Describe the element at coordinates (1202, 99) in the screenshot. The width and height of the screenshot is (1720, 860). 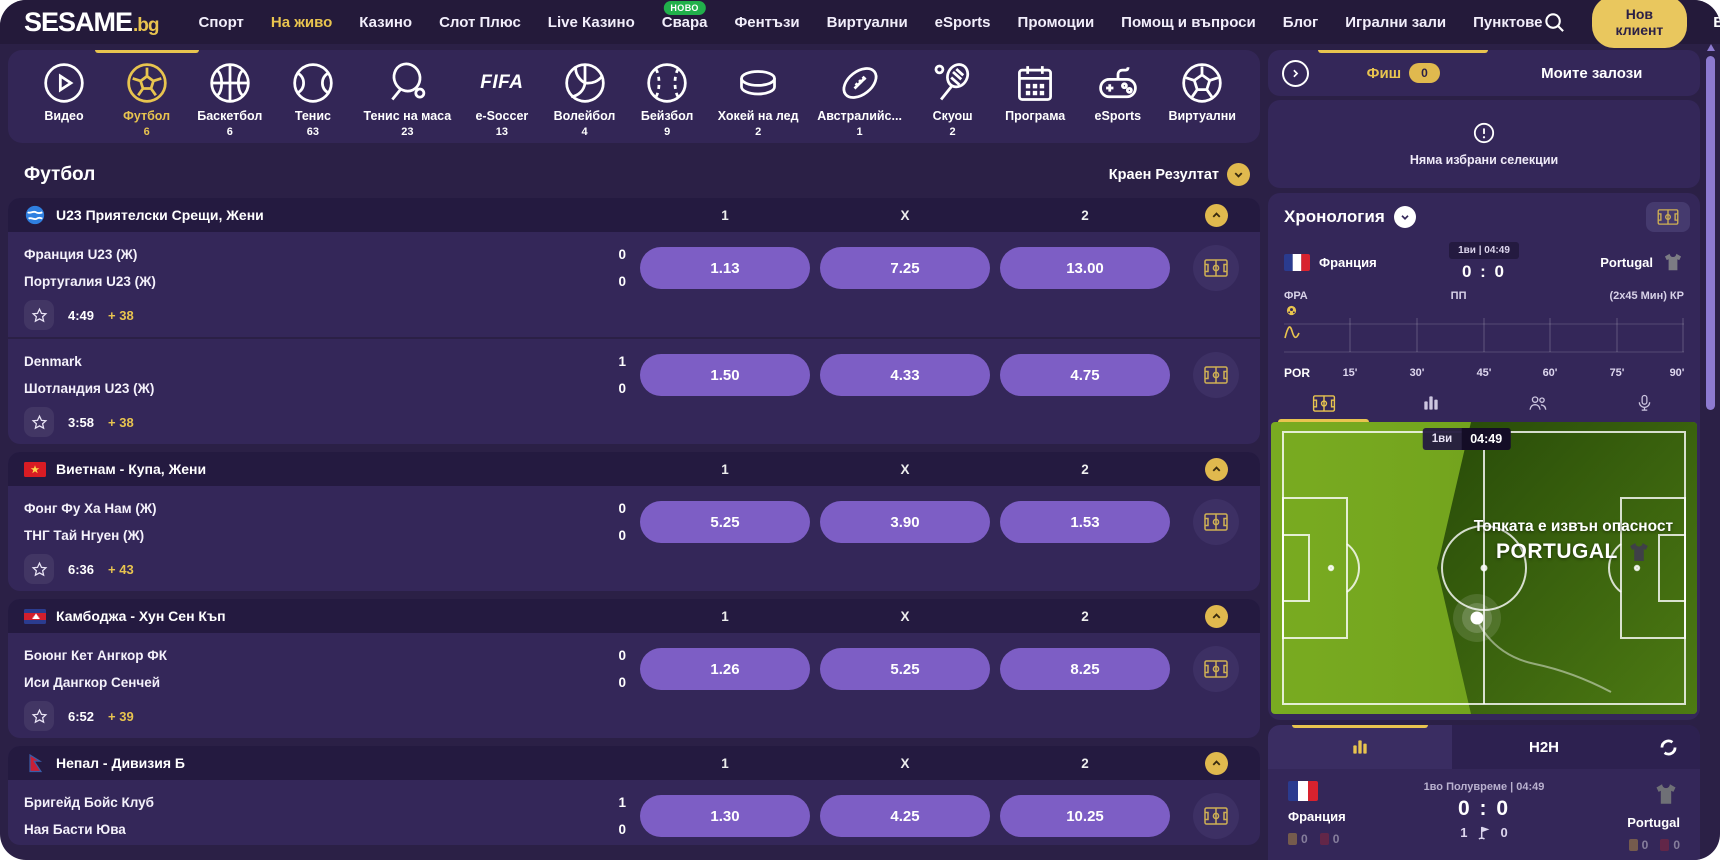
I see `sport-item-virtuals: Виртуални` at that location.